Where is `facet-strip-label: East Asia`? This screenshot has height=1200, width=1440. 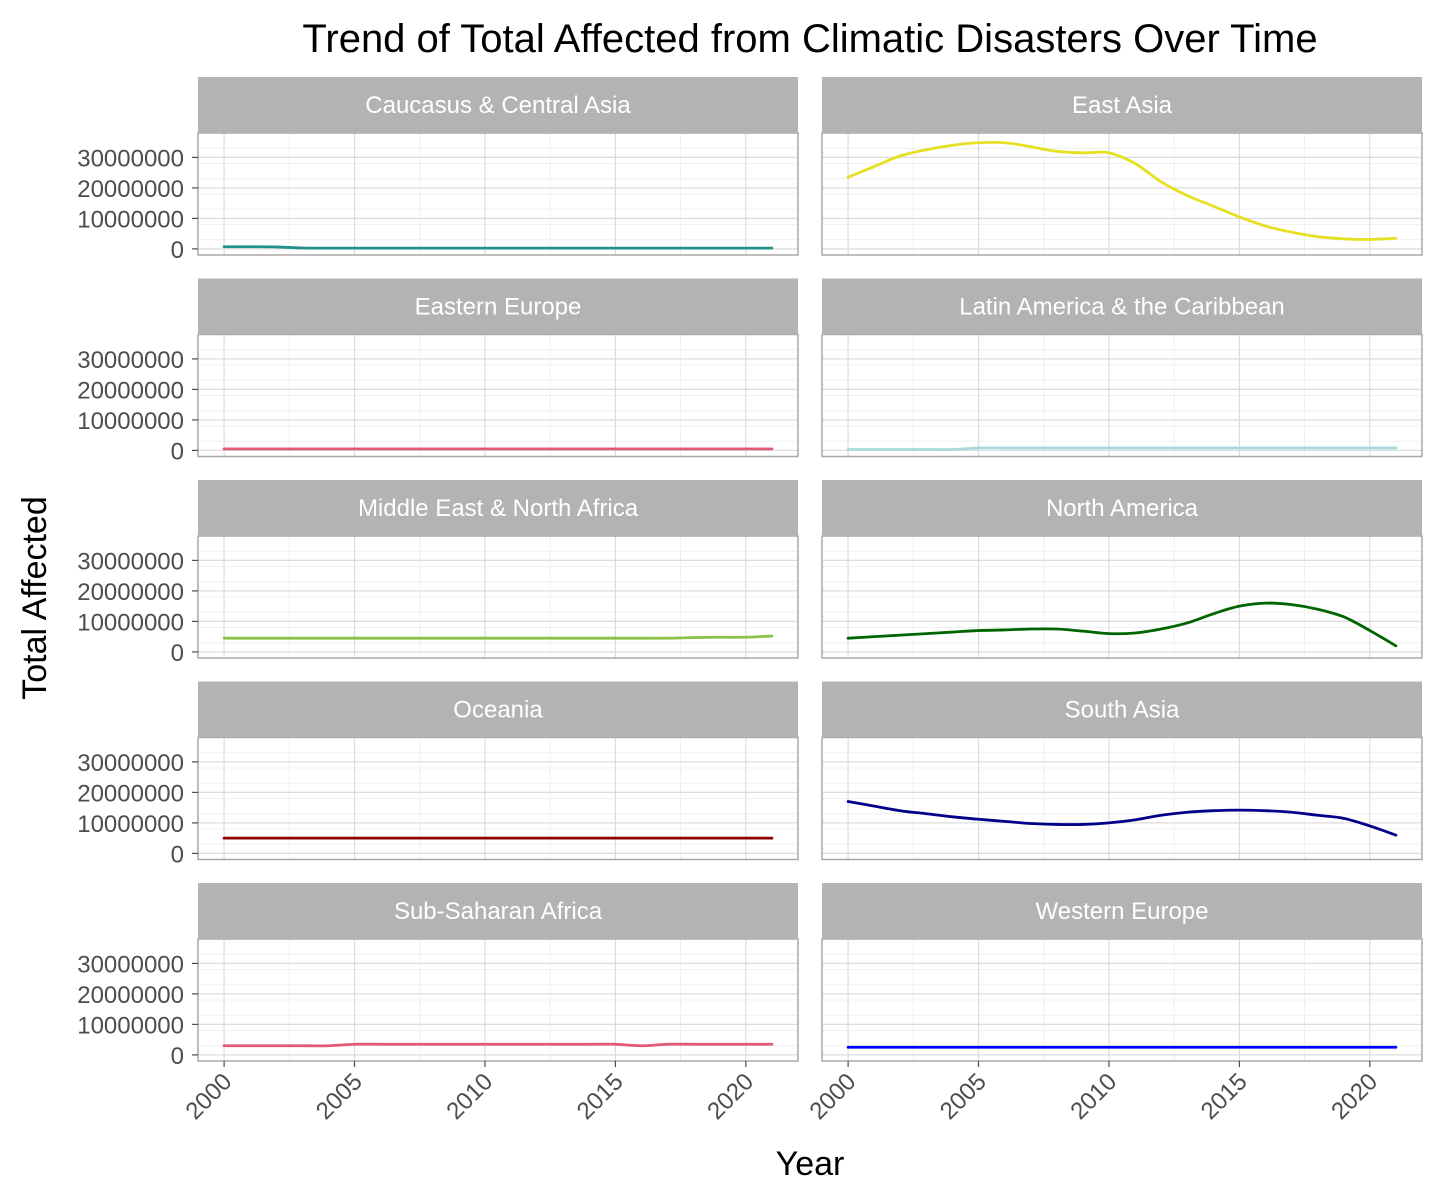
facet-strip-label: East Asia is located at coordinates (1122, 105).